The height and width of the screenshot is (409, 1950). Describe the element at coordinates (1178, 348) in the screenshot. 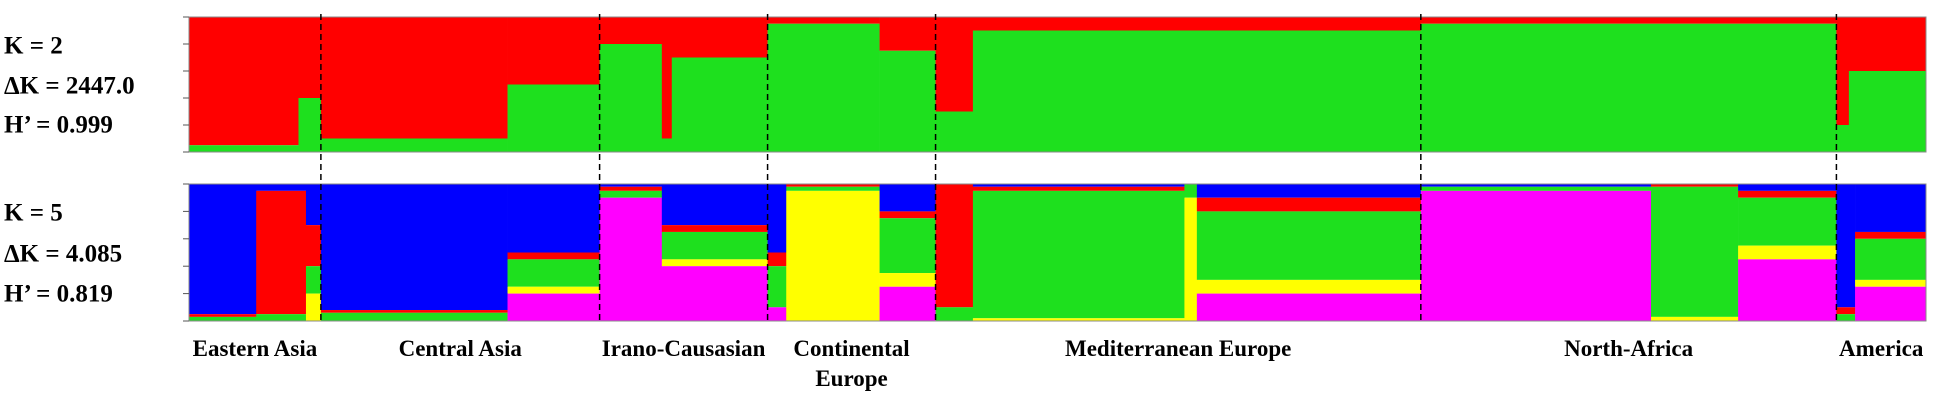

I see `group-label: Mediterranean Europe` at that location.